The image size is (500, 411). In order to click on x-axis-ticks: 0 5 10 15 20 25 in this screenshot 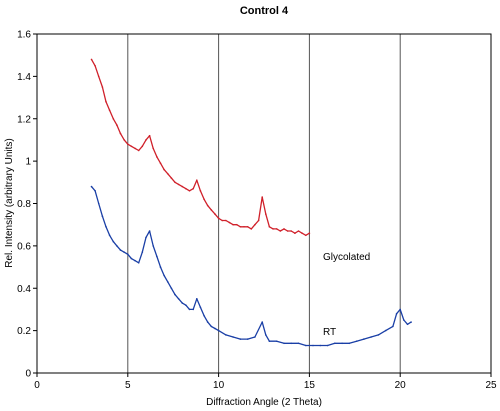, I will do `click(265, 382)`.